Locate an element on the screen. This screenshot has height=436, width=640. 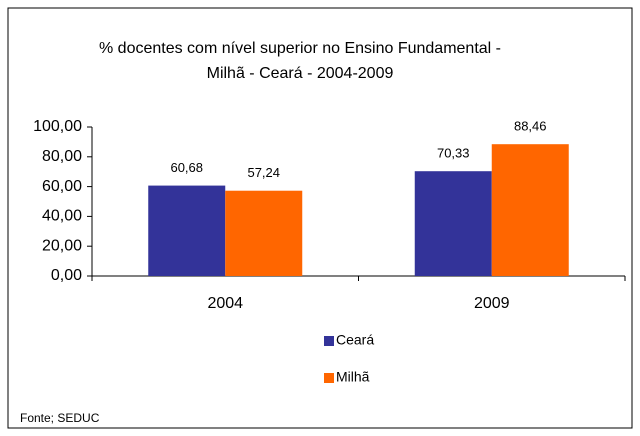
y-tick-label: 40,00 is located at coordinates (62, 216).